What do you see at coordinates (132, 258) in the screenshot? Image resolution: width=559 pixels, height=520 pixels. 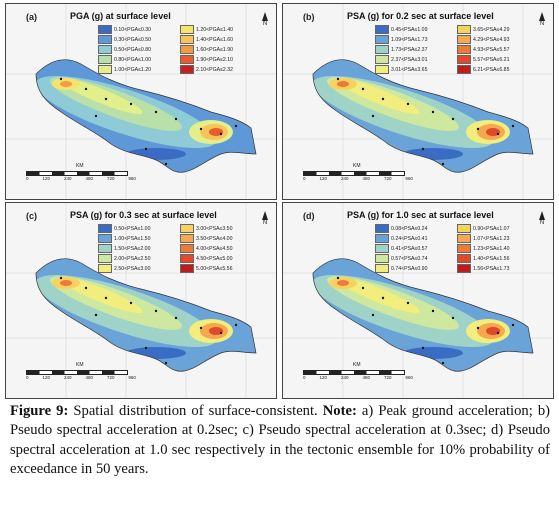 I see `legend-label: 2.00<PSA≤2.50` at bounding box center [132, 258].